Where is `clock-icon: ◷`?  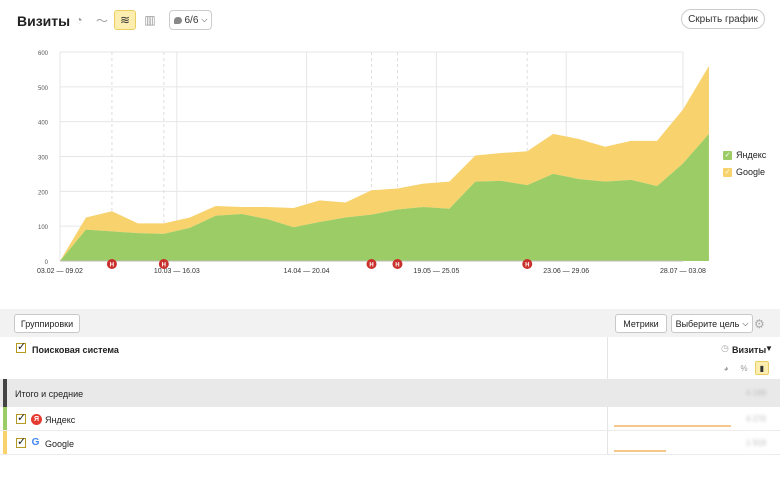 clock-icon: ◷ is located at coordinates (725, 348).